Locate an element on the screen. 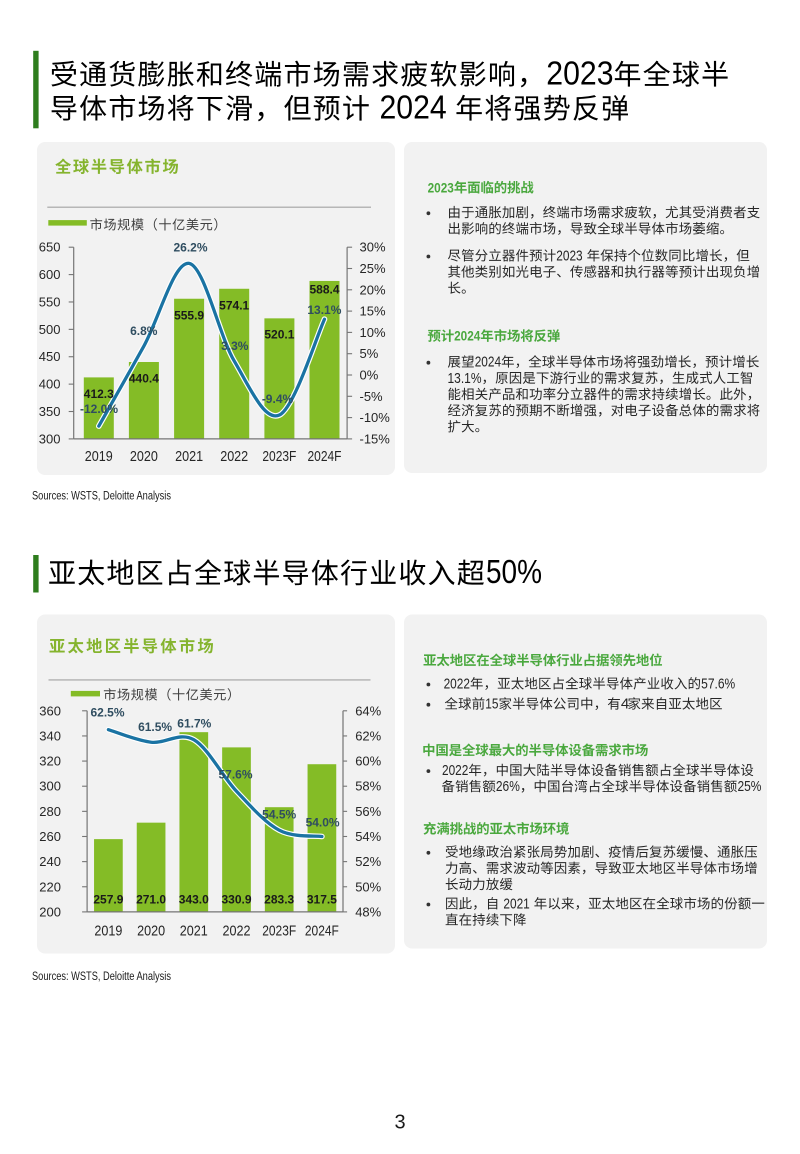 This screenshot has width=800, height=1154. svg-text: -9.4% is located at coordinates (278, 399).